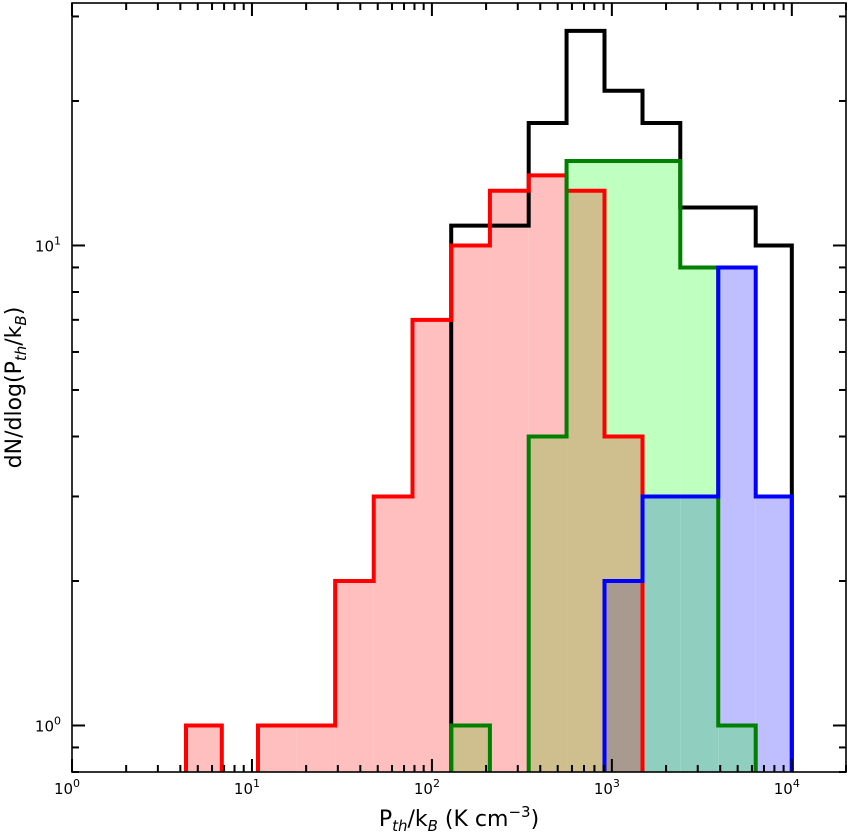  What do you see at coordinates (427, 787) in the screenshot?
I see `x-tick-label: 10²` at bounding box center [427, 787].